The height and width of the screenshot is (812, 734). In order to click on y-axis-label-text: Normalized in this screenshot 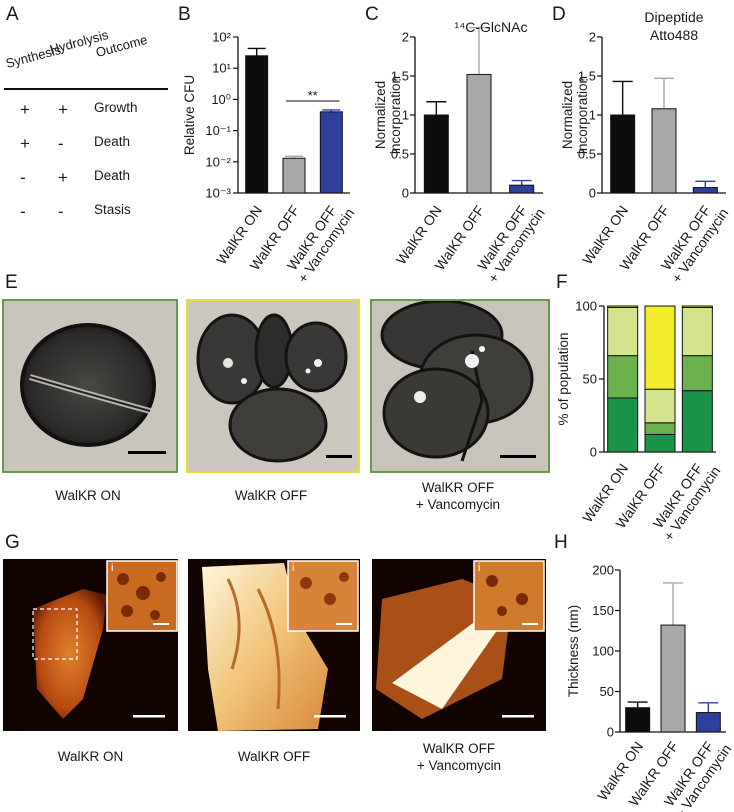, I will do `click(380, 115)`.